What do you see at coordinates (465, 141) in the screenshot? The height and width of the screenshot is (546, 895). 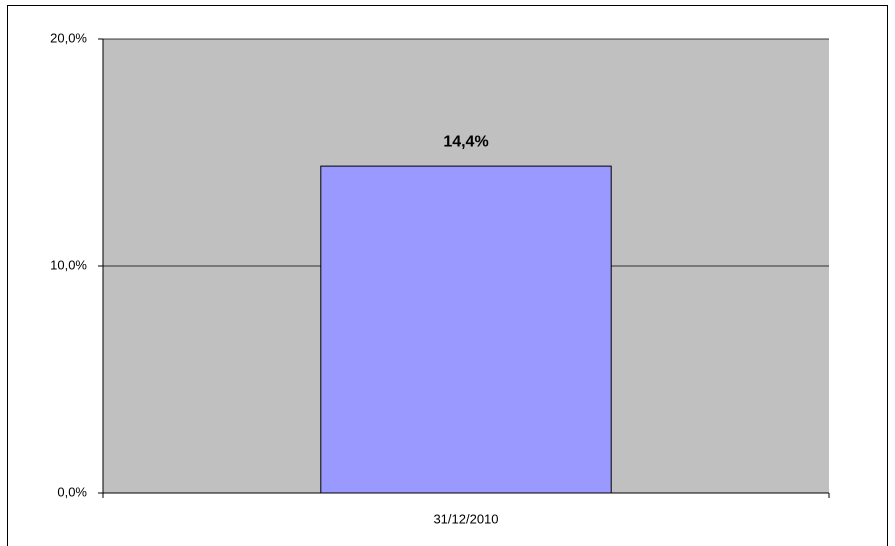 I see `value-label: 14,4%` at bounding box center [465, 141].